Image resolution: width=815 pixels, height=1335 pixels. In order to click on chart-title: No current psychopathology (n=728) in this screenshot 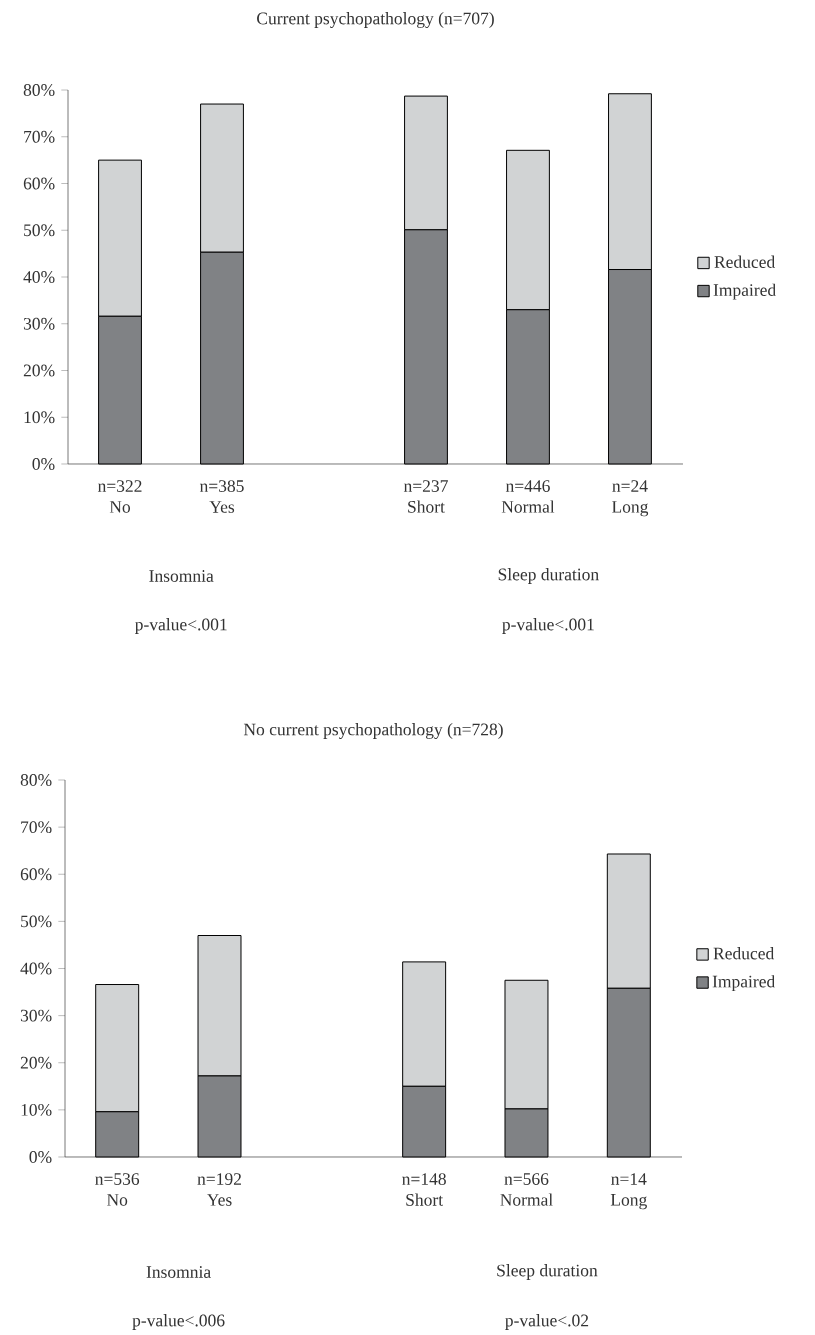, I will do `click(373, 731)`.